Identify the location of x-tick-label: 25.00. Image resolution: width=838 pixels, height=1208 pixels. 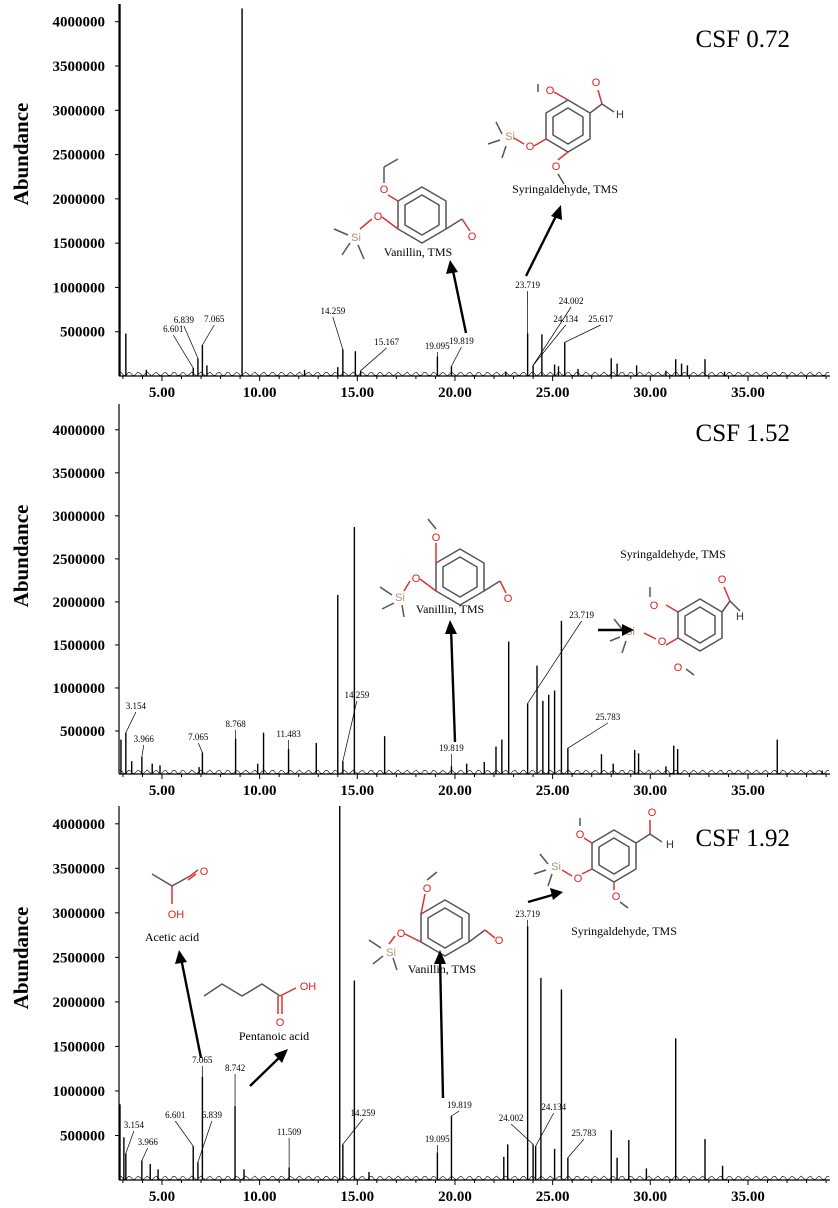
(553, 791).